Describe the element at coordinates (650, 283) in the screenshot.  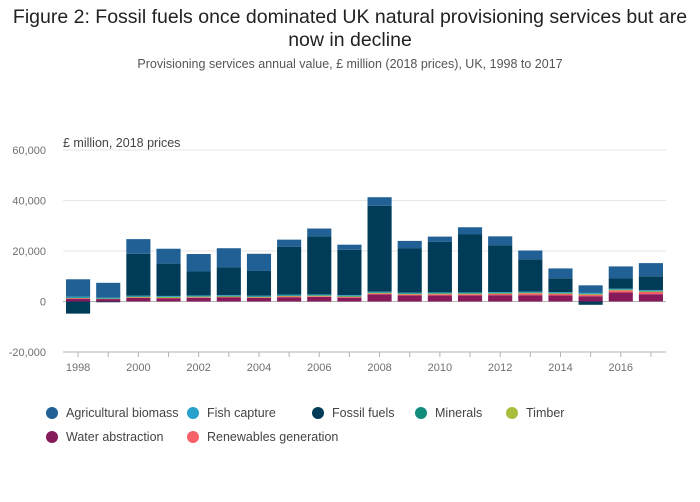
I see `bar-fossil-fuels-2017` at that location.